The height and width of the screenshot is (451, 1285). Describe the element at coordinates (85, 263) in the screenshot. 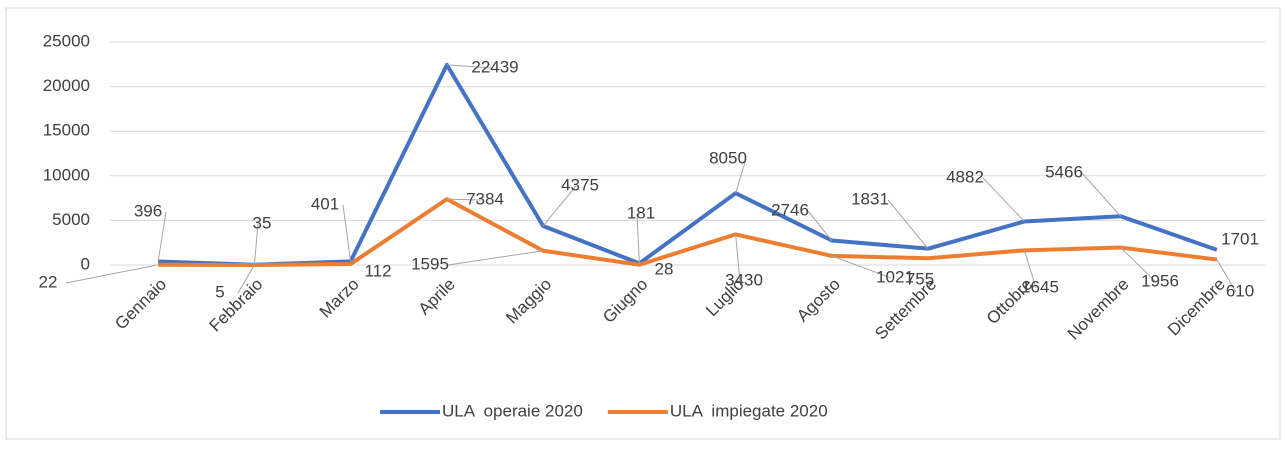

I see `y-tick-label: 0` at that location.